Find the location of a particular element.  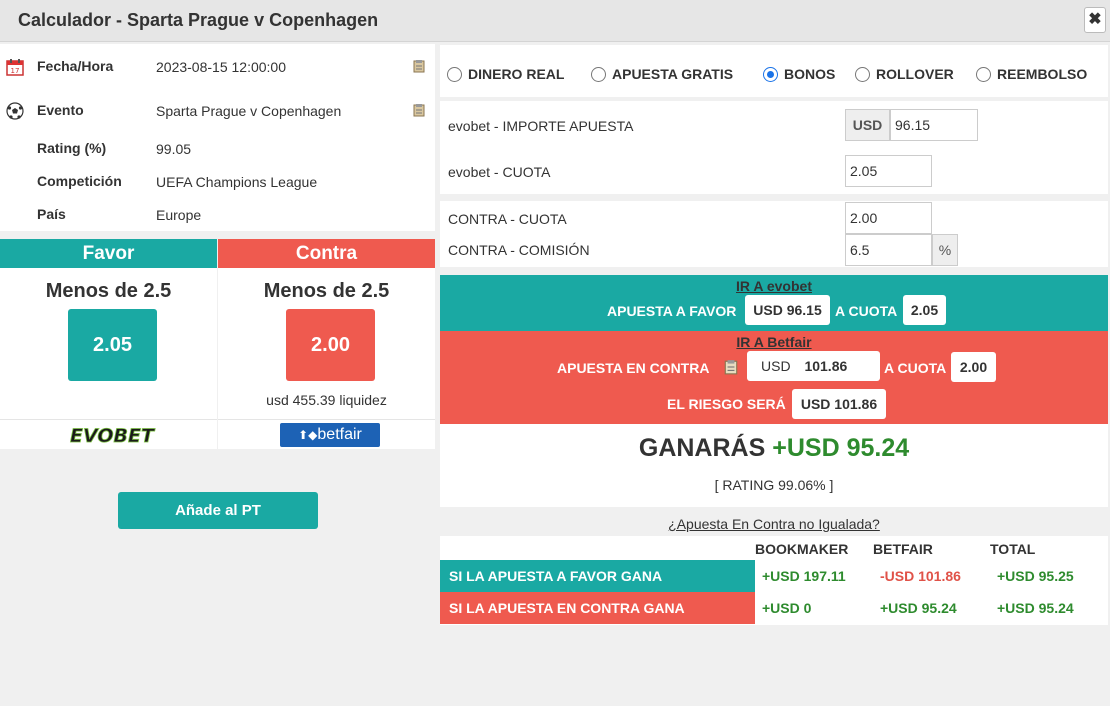

soccer-ball-icon is located at coordinates (15, 111).